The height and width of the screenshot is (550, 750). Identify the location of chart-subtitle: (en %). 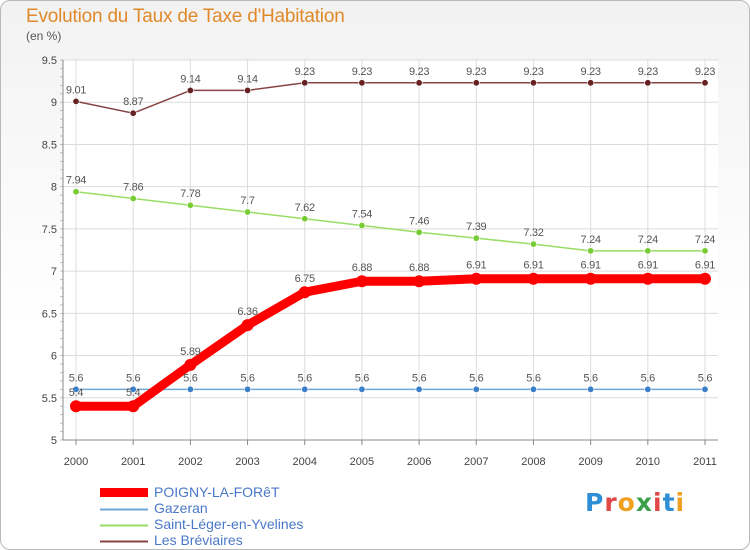
(44, 36).